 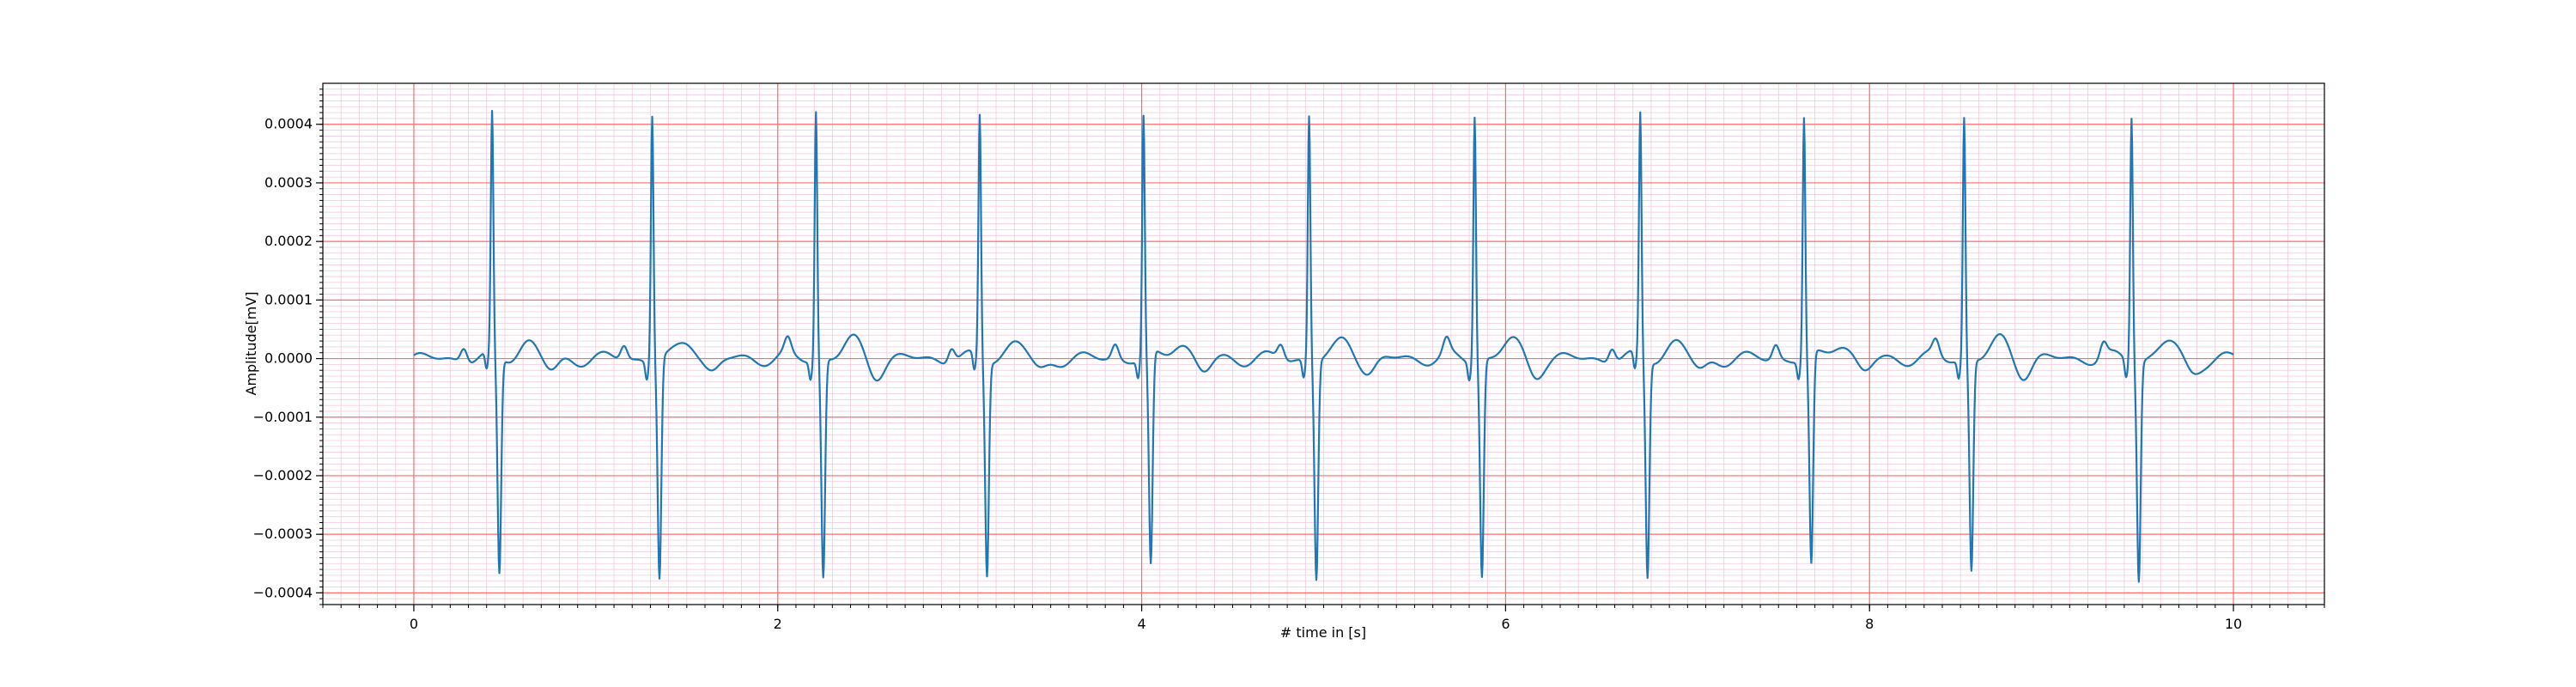 What do you see at coordinates (289, 241) in the screenshot?
I see `y-tick-label: 0.0002` at bounding box center [289, 241].